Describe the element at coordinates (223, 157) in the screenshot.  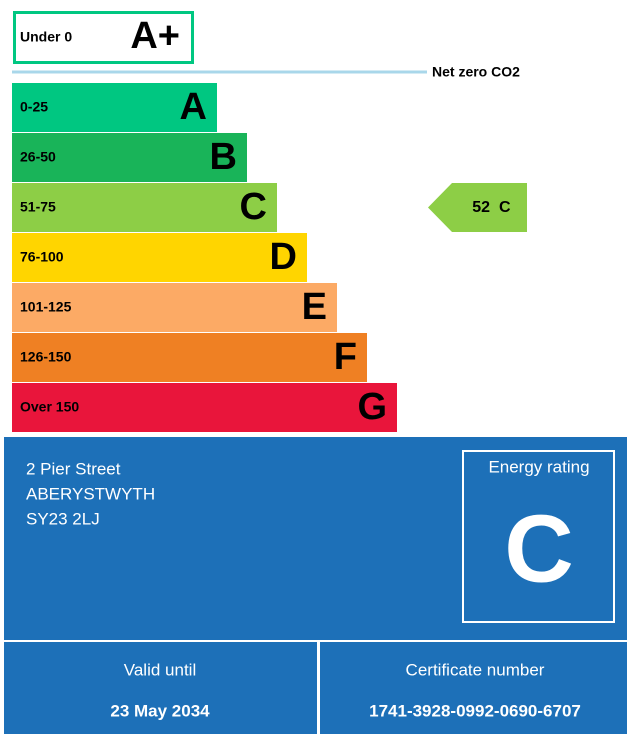
I see `band-letter: B` at that location.